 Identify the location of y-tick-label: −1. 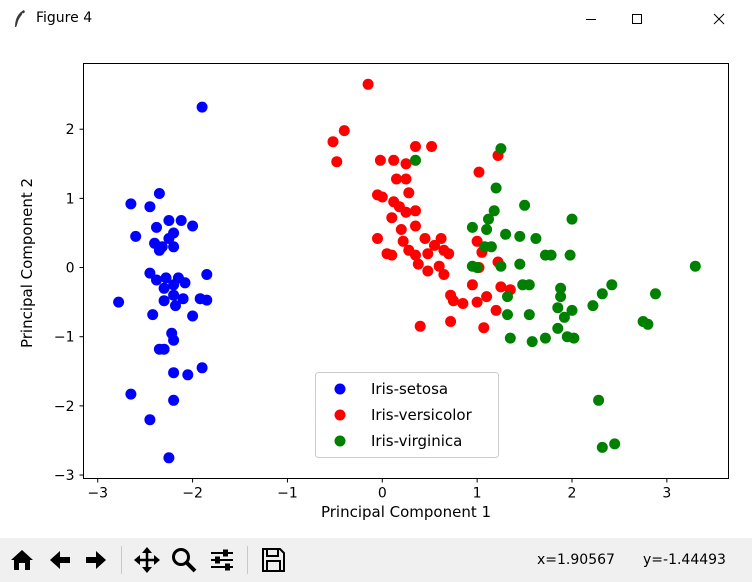
(64, 338).